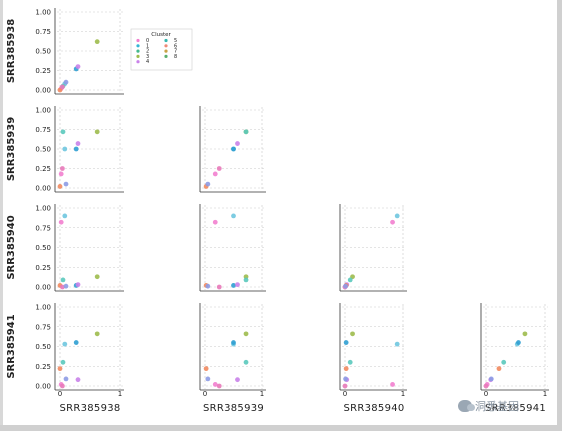 Image resolution: width=562 pixels, height=431 pixels. Describe the element at coordinates (175, 57) in the screenshot. I see `legend-label-8: 8` at that location.